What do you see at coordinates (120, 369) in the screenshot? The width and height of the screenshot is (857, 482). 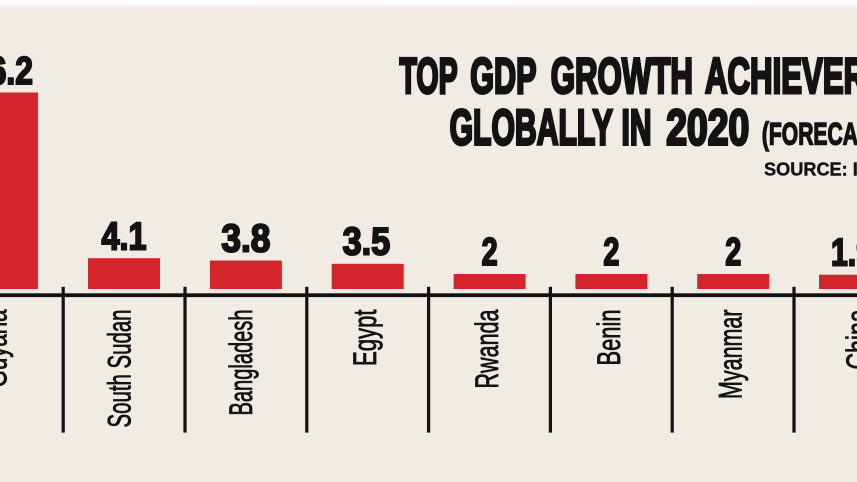 I see `svg-text: South Sudan` at bounding box center [120, 369].